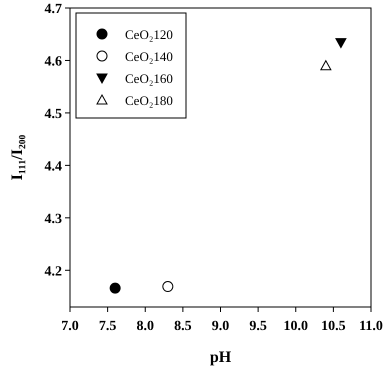 Image resolution: width=387 pixels, height=375 pixels. Describe the element at coordinates (149, 78) in the screenshot. I see `legend-label: CeO₂160` at that location.